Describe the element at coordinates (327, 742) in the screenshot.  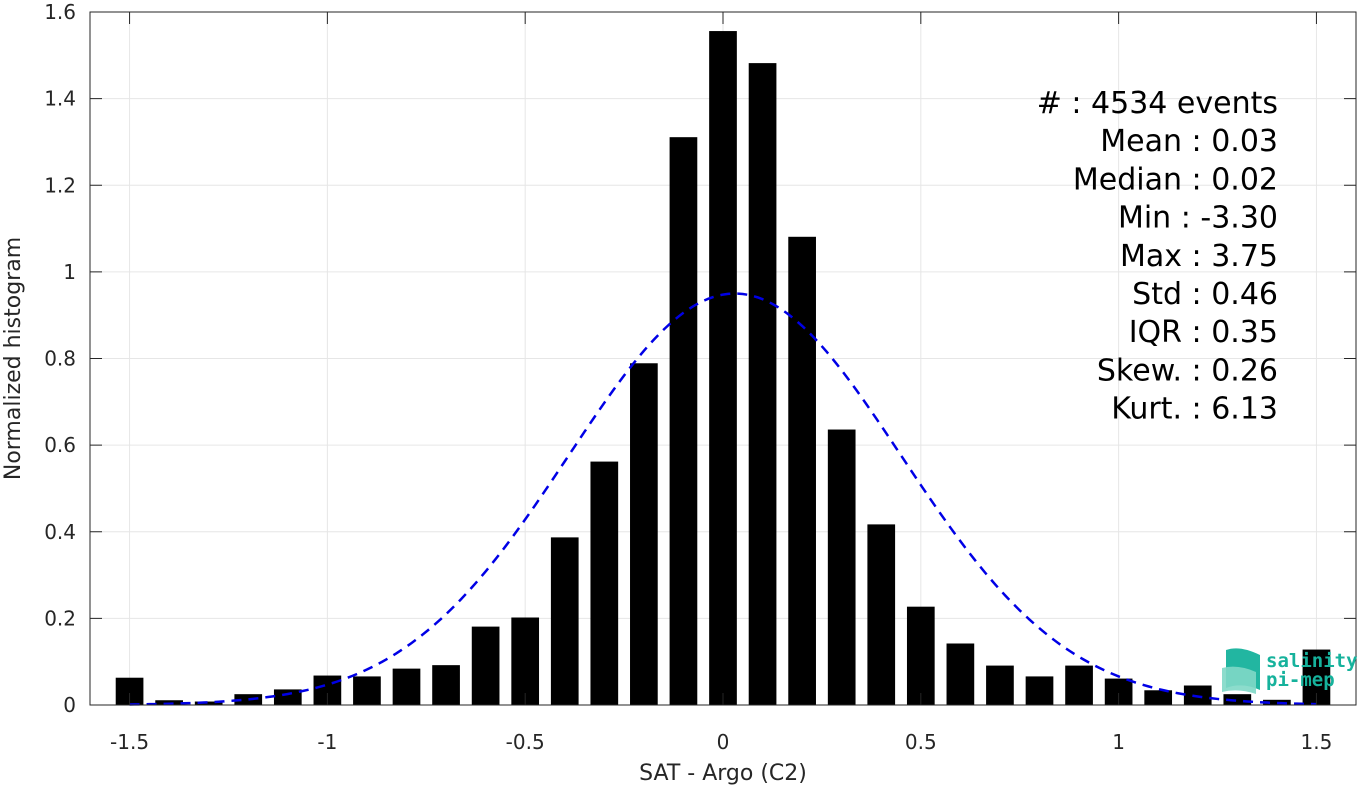
I see `x-tick-label: -1` at that location.